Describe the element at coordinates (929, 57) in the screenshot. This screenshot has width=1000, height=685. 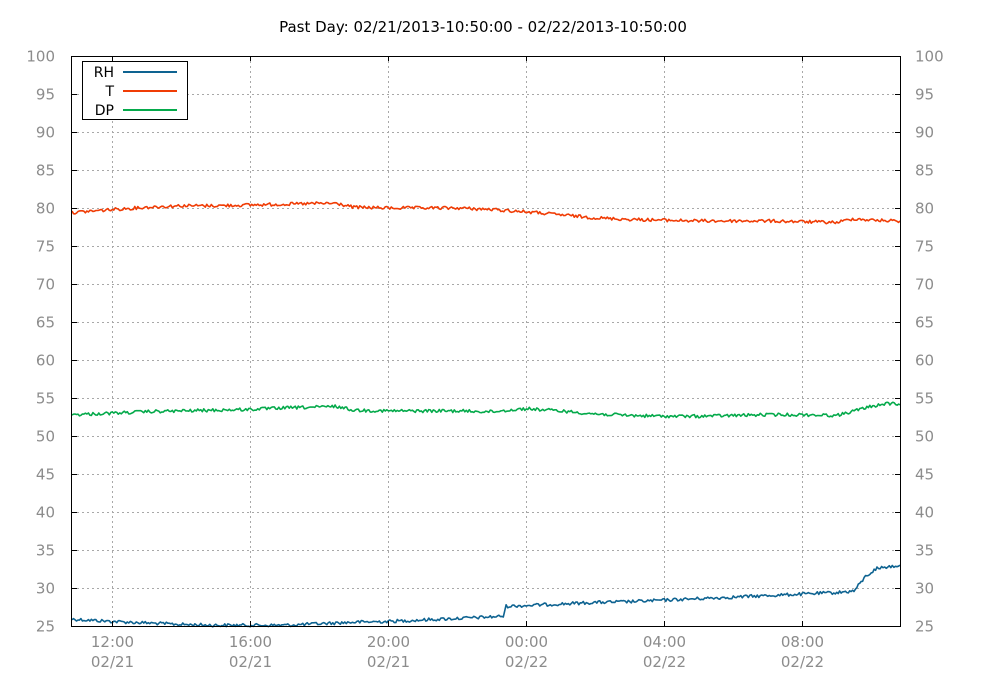
I see `y-tick-label-right: 100` at that location.